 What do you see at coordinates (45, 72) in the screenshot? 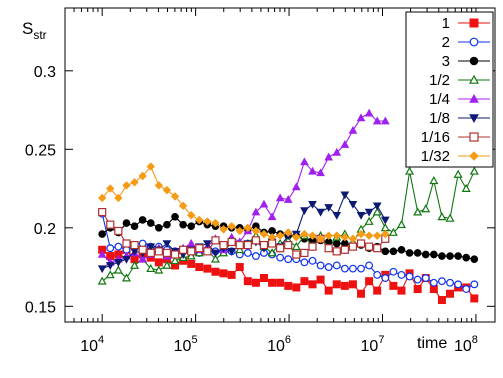
I see `y-tick-label: 0.3` at bounding box center [45, 72].